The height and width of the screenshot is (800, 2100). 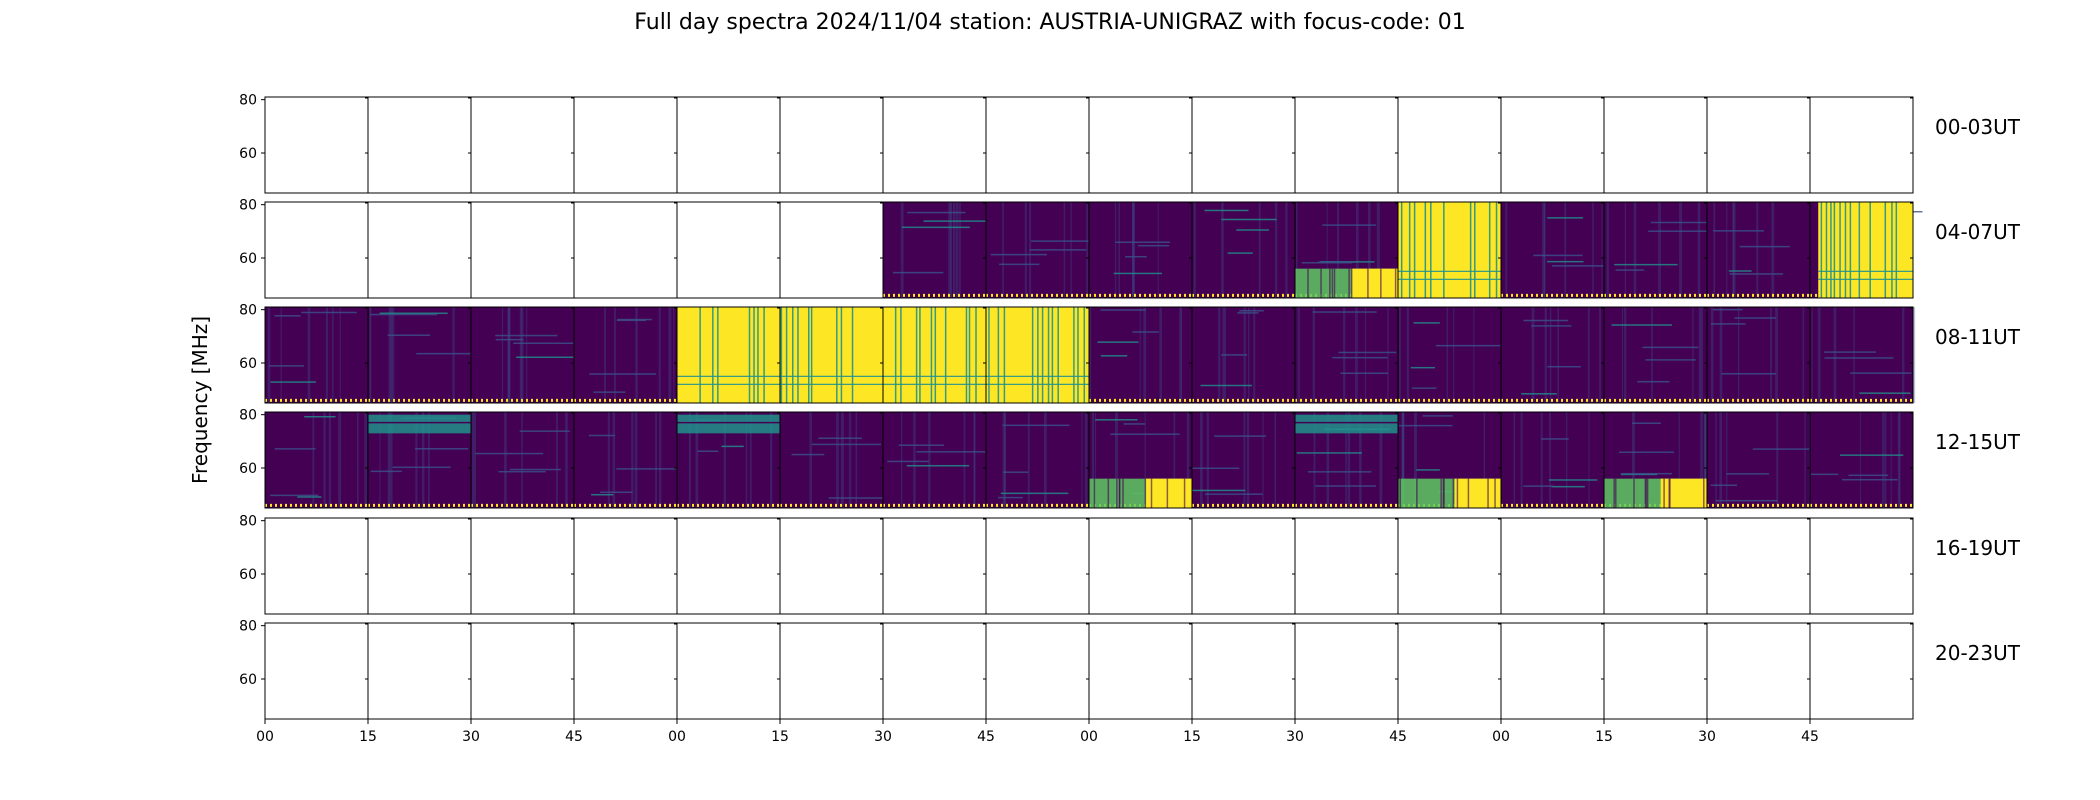 I want to click on row-label: 16-19UT, so click(x=1978, y=548).